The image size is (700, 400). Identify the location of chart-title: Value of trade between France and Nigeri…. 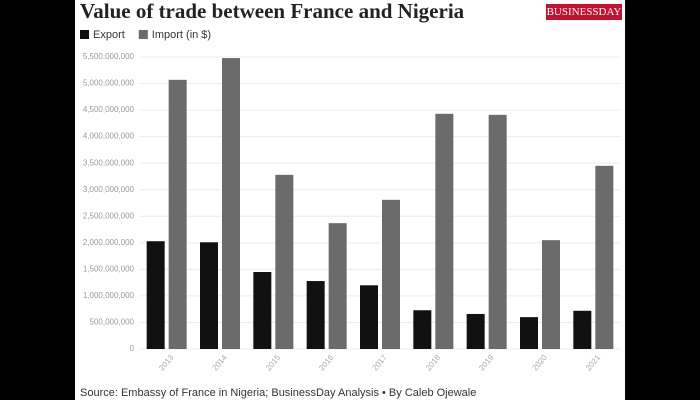
(272, 11).